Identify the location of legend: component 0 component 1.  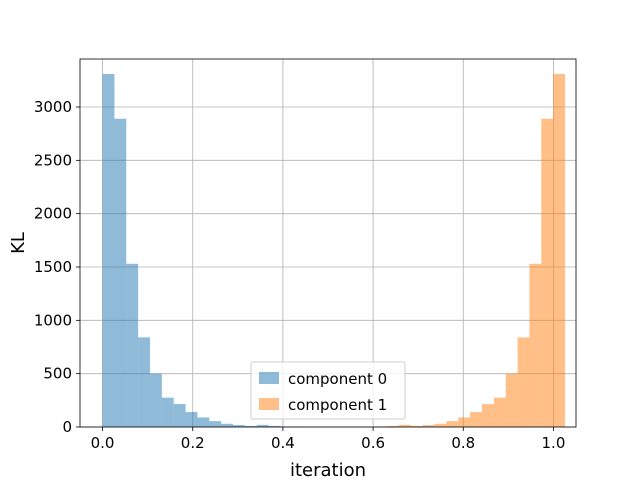
(328, 390).